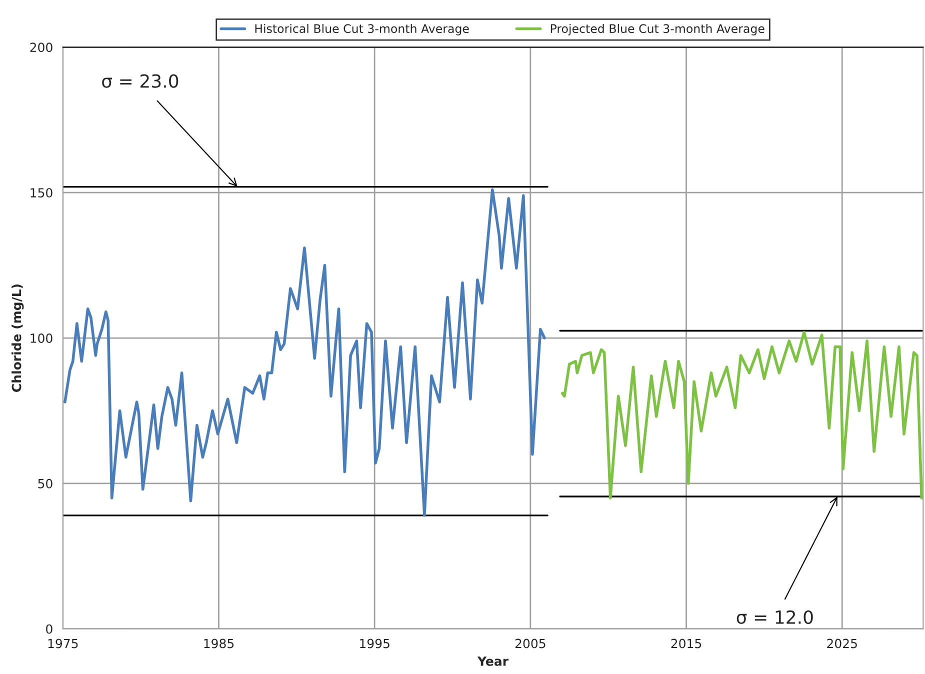 This screenshot has height=674, width=925. What do you see at coordinates (686, 643) in the screenshot?
I see `x-tick-label: 2015` at bounding box center [686, 643].